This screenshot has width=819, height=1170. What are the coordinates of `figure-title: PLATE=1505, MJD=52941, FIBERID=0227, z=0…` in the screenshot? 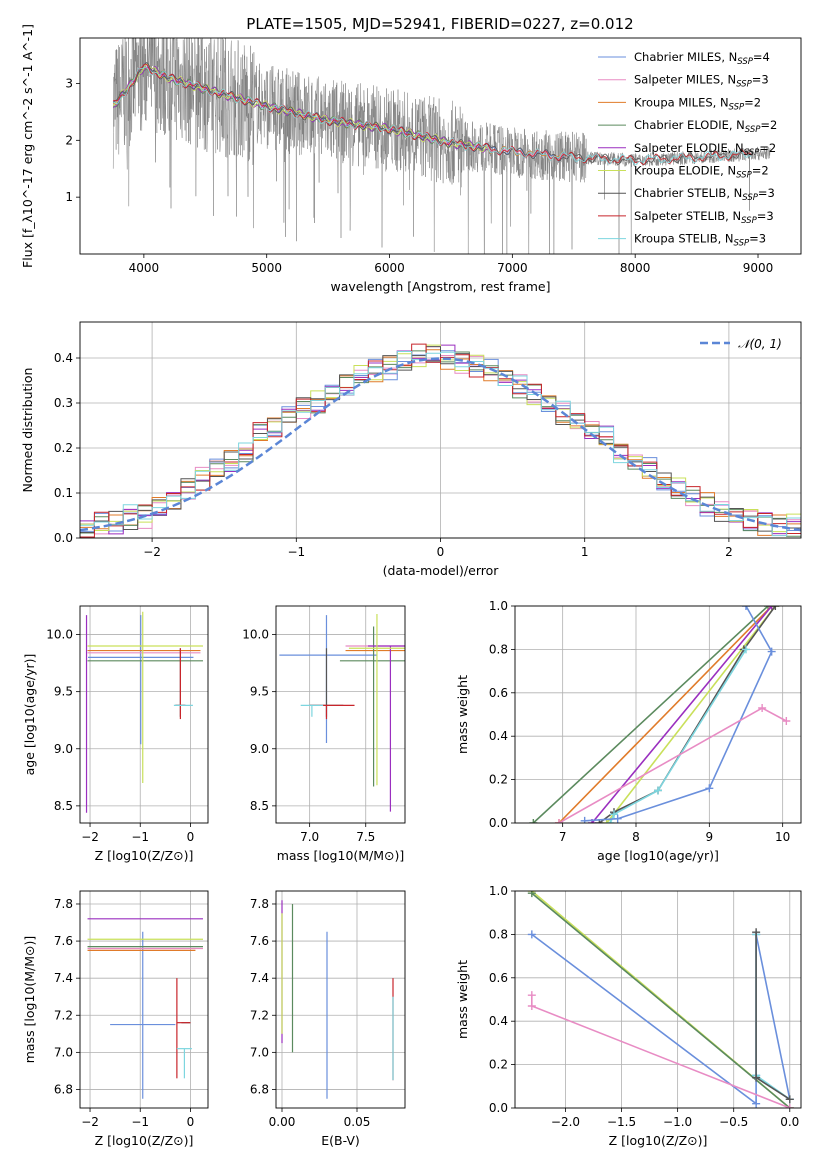 It's located at (439, 24).